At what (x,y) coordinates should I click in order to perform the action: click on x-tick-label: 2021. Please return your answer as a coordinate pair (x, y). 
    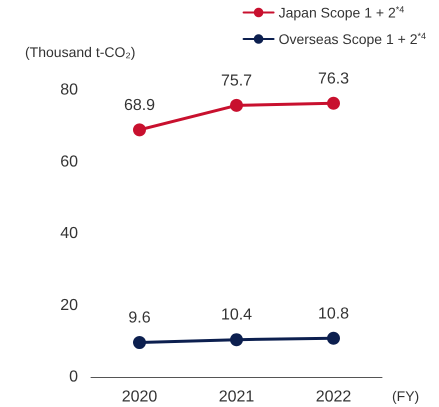
    Looking at the image, I should click on (236, 397).